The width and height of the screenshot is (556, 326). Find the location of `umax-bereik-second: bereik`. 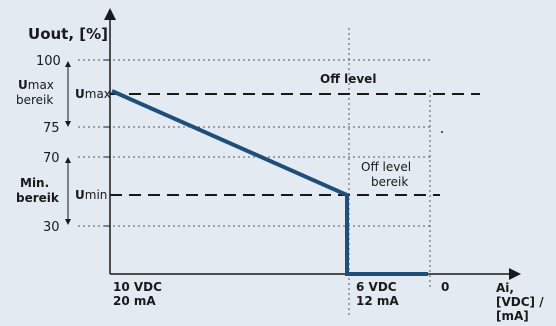

umax-bereik-second: bereik is located at coordinates (34, 100).